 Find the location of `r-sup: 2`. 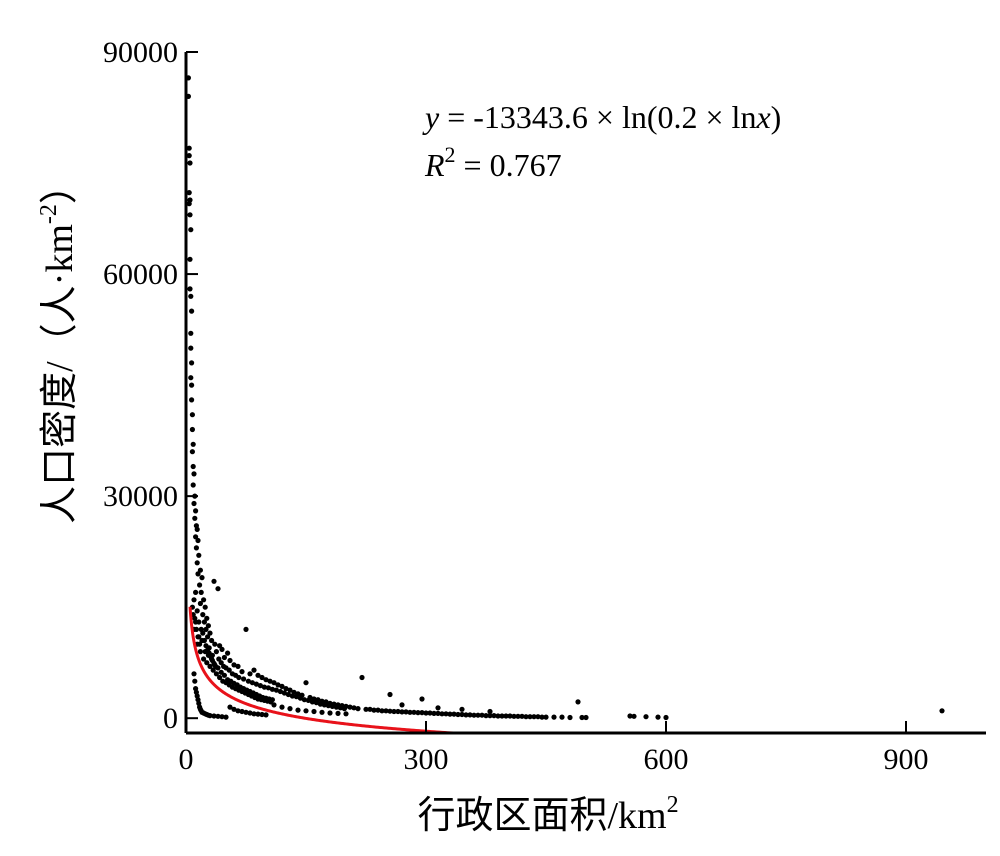

r-sup: 2 is located at coordinates (450, 154).